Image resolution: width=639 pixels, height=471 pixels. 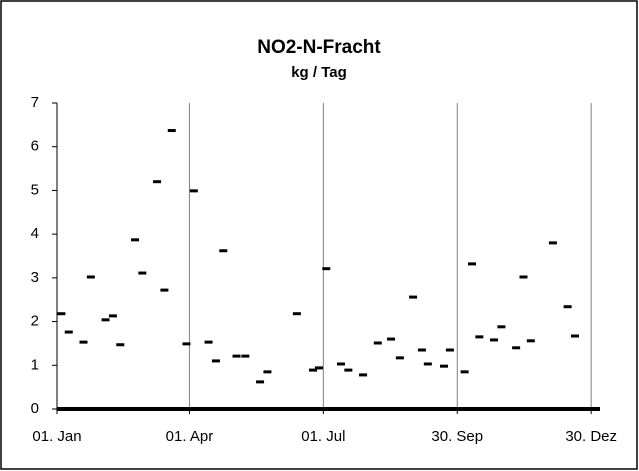 I want to click on x-tick-label: 30. Sep, so click(x=457, y=436).